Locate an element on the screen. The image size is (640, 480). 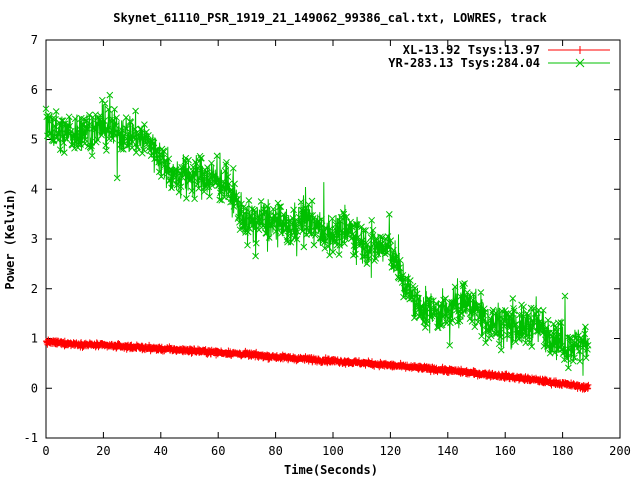
y-tick-label: 4 is located at coordinates (34, 189).